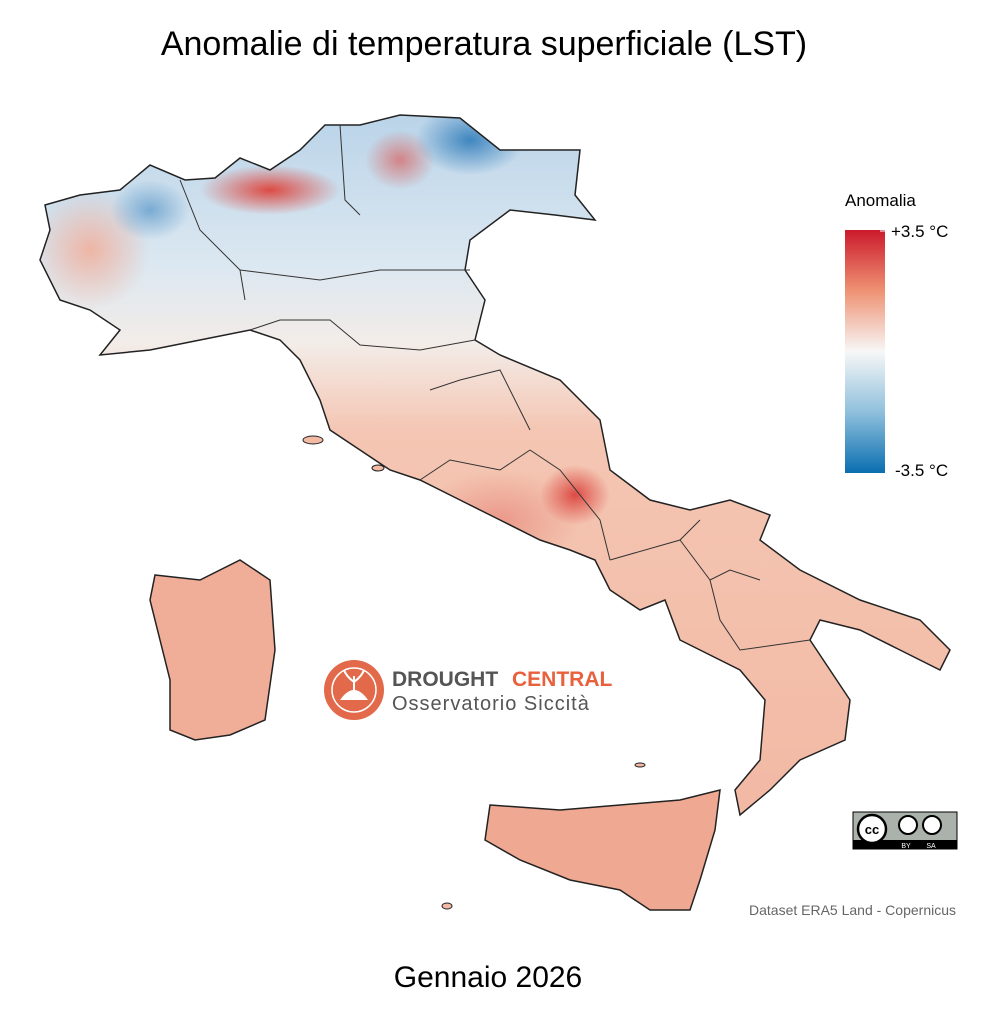 The image size is (984, 1009). What do you see at coordinates (488, 977) in the screenshot?
I see `period-label: Gennaio 2026` at bounding box center [488, 977].